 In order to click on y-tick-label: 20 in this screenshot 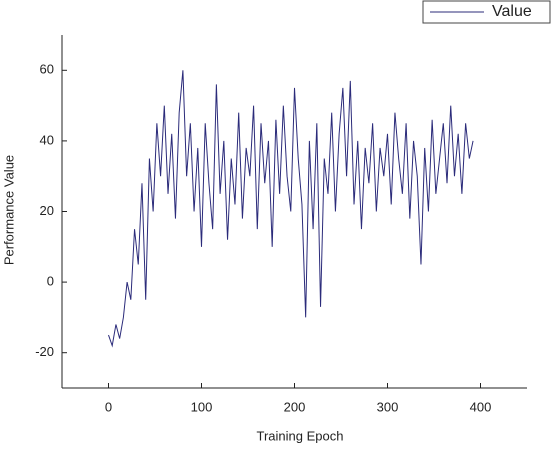, I will do `click(47, 210)`.